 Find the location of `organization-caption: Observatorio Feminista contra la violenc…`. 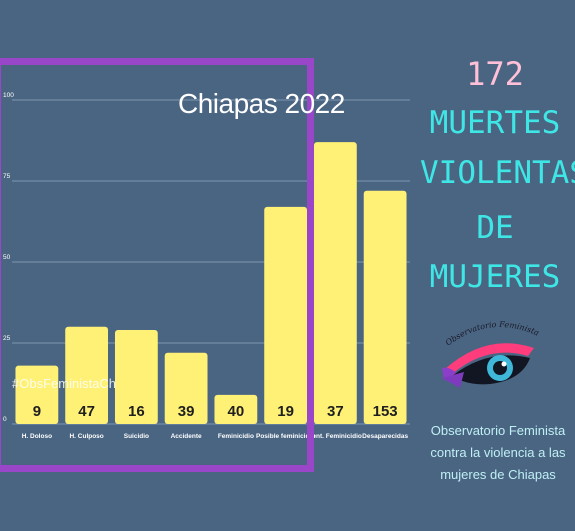

organization-caption: Observatorio Feminista contra la violenc… is located at coordinates (498, 453).